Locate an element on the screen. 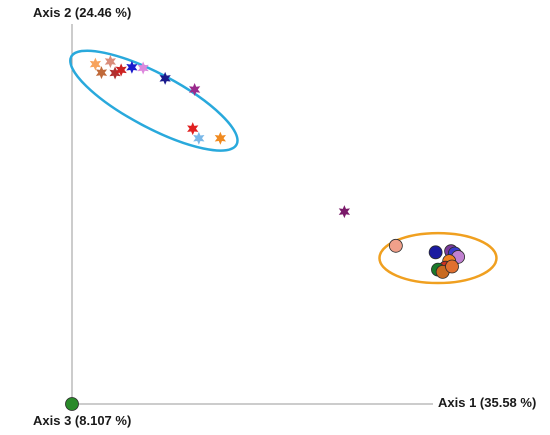  axis-2-label: Axis 2 (24.46 %) is located at coordinates (82, 12).